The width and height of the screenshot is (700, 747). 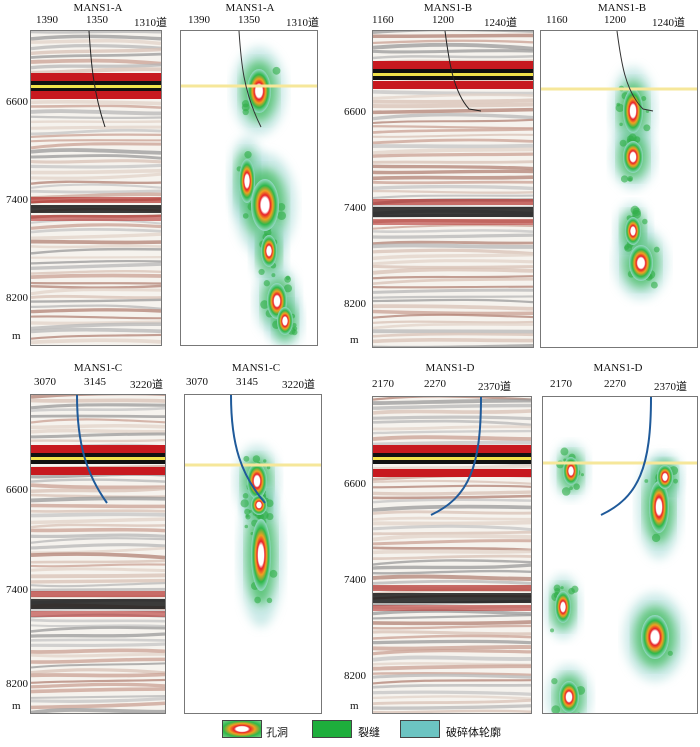 I want to click on panel-c-depth-8200: 8200, so click(x=17, y=684).